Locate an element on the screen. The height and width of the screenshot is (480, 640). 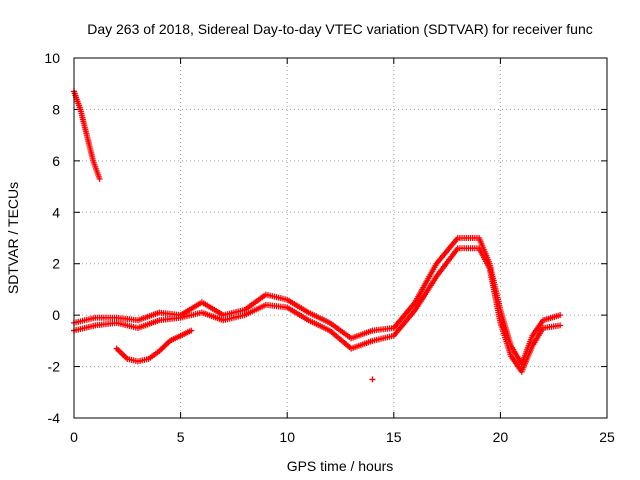
x-tick-label: 15 is located at coordinates (394, 437).